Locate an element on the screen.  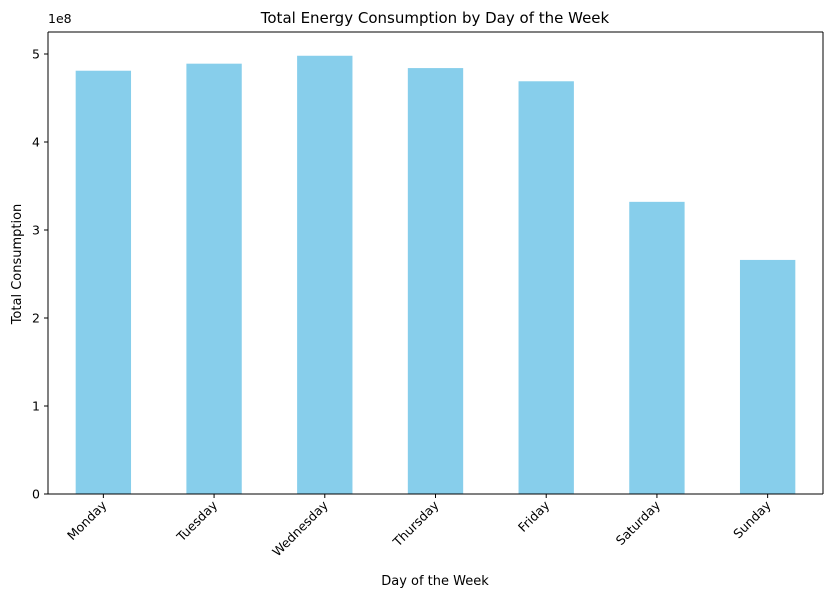
x-tick-label: Friday is located at coordinates (534, 516).